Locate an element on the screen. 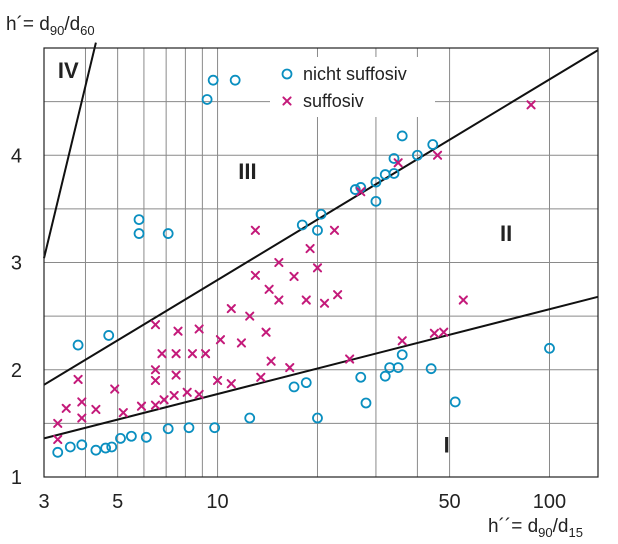 The image size is (618, 544). y-axis-title: h´= d90/d60 is located at coordinates (50, 26).